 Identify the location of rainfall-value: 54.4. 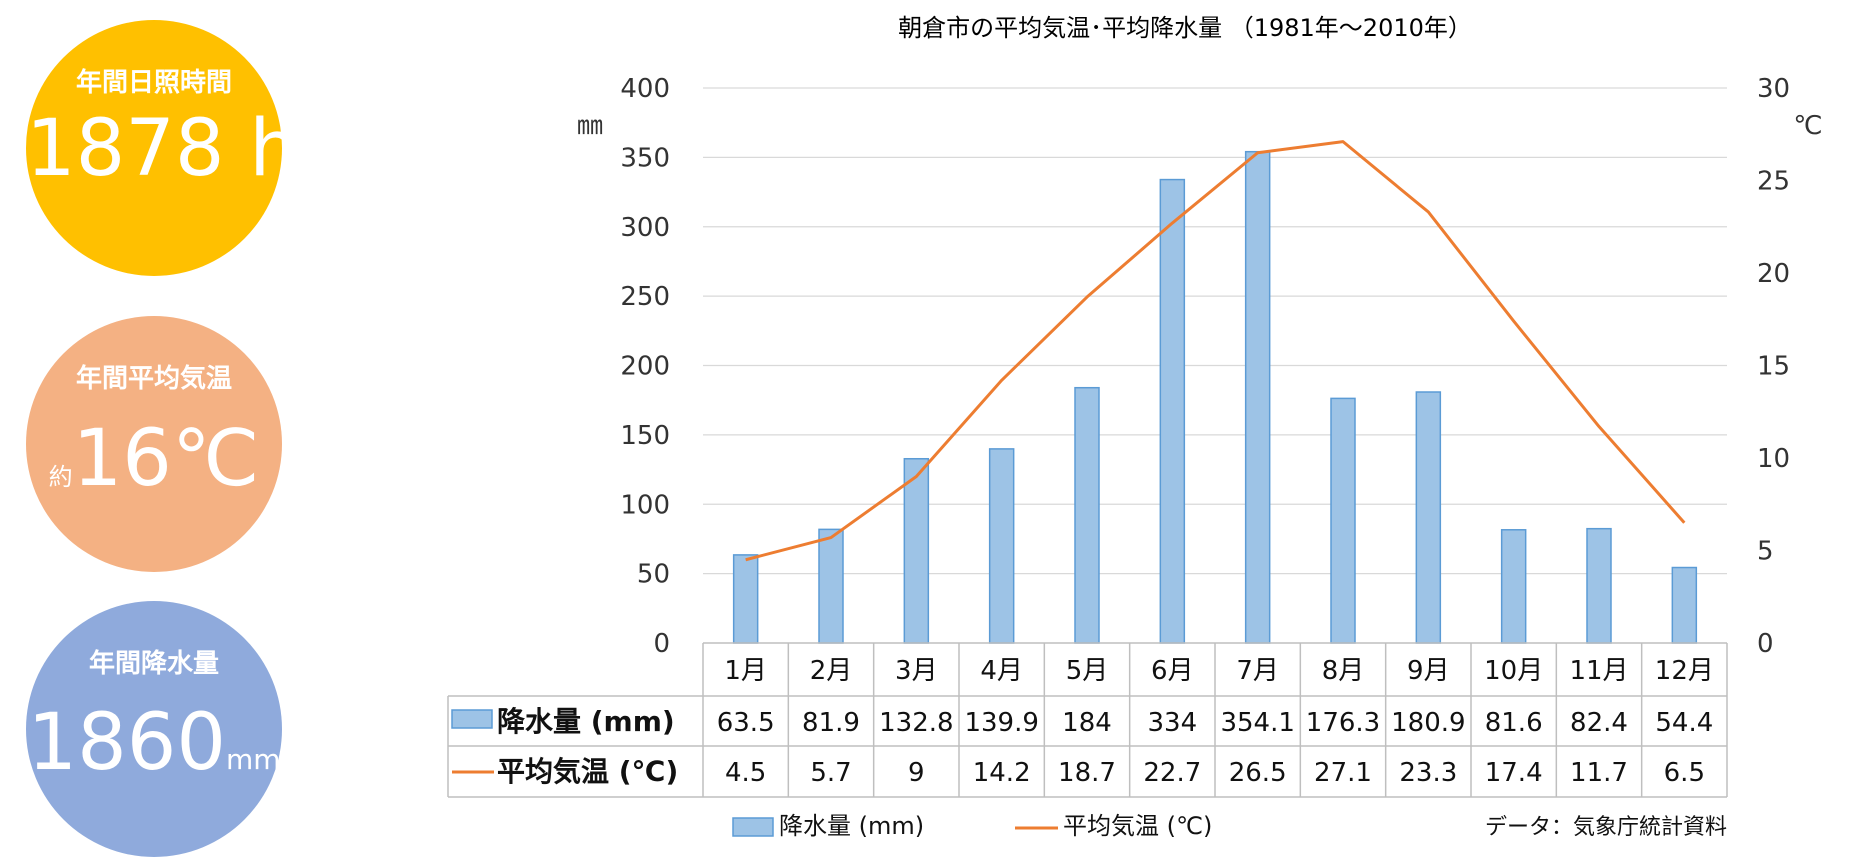
(1684, 723).